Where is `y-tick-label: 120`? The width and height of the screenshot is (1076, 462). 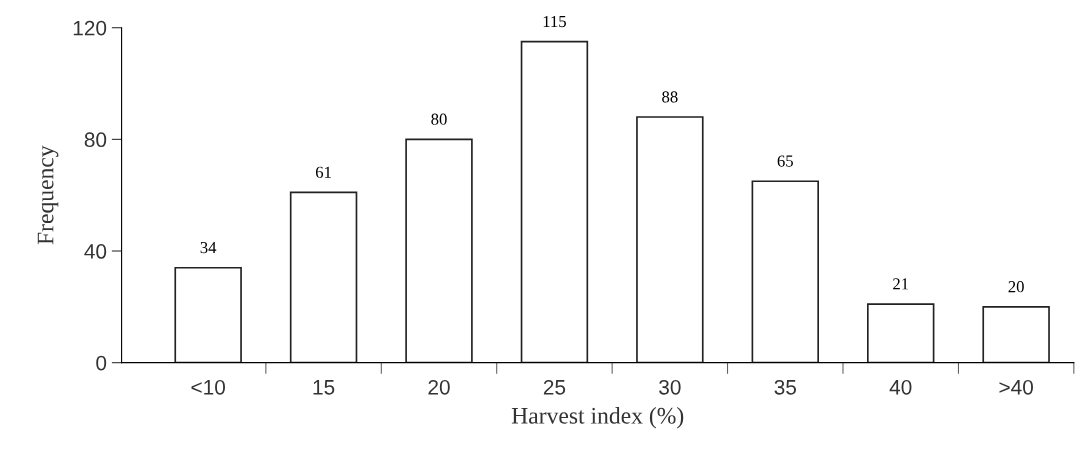 y-tick-label: 120 is located at coordinates (90, 28).